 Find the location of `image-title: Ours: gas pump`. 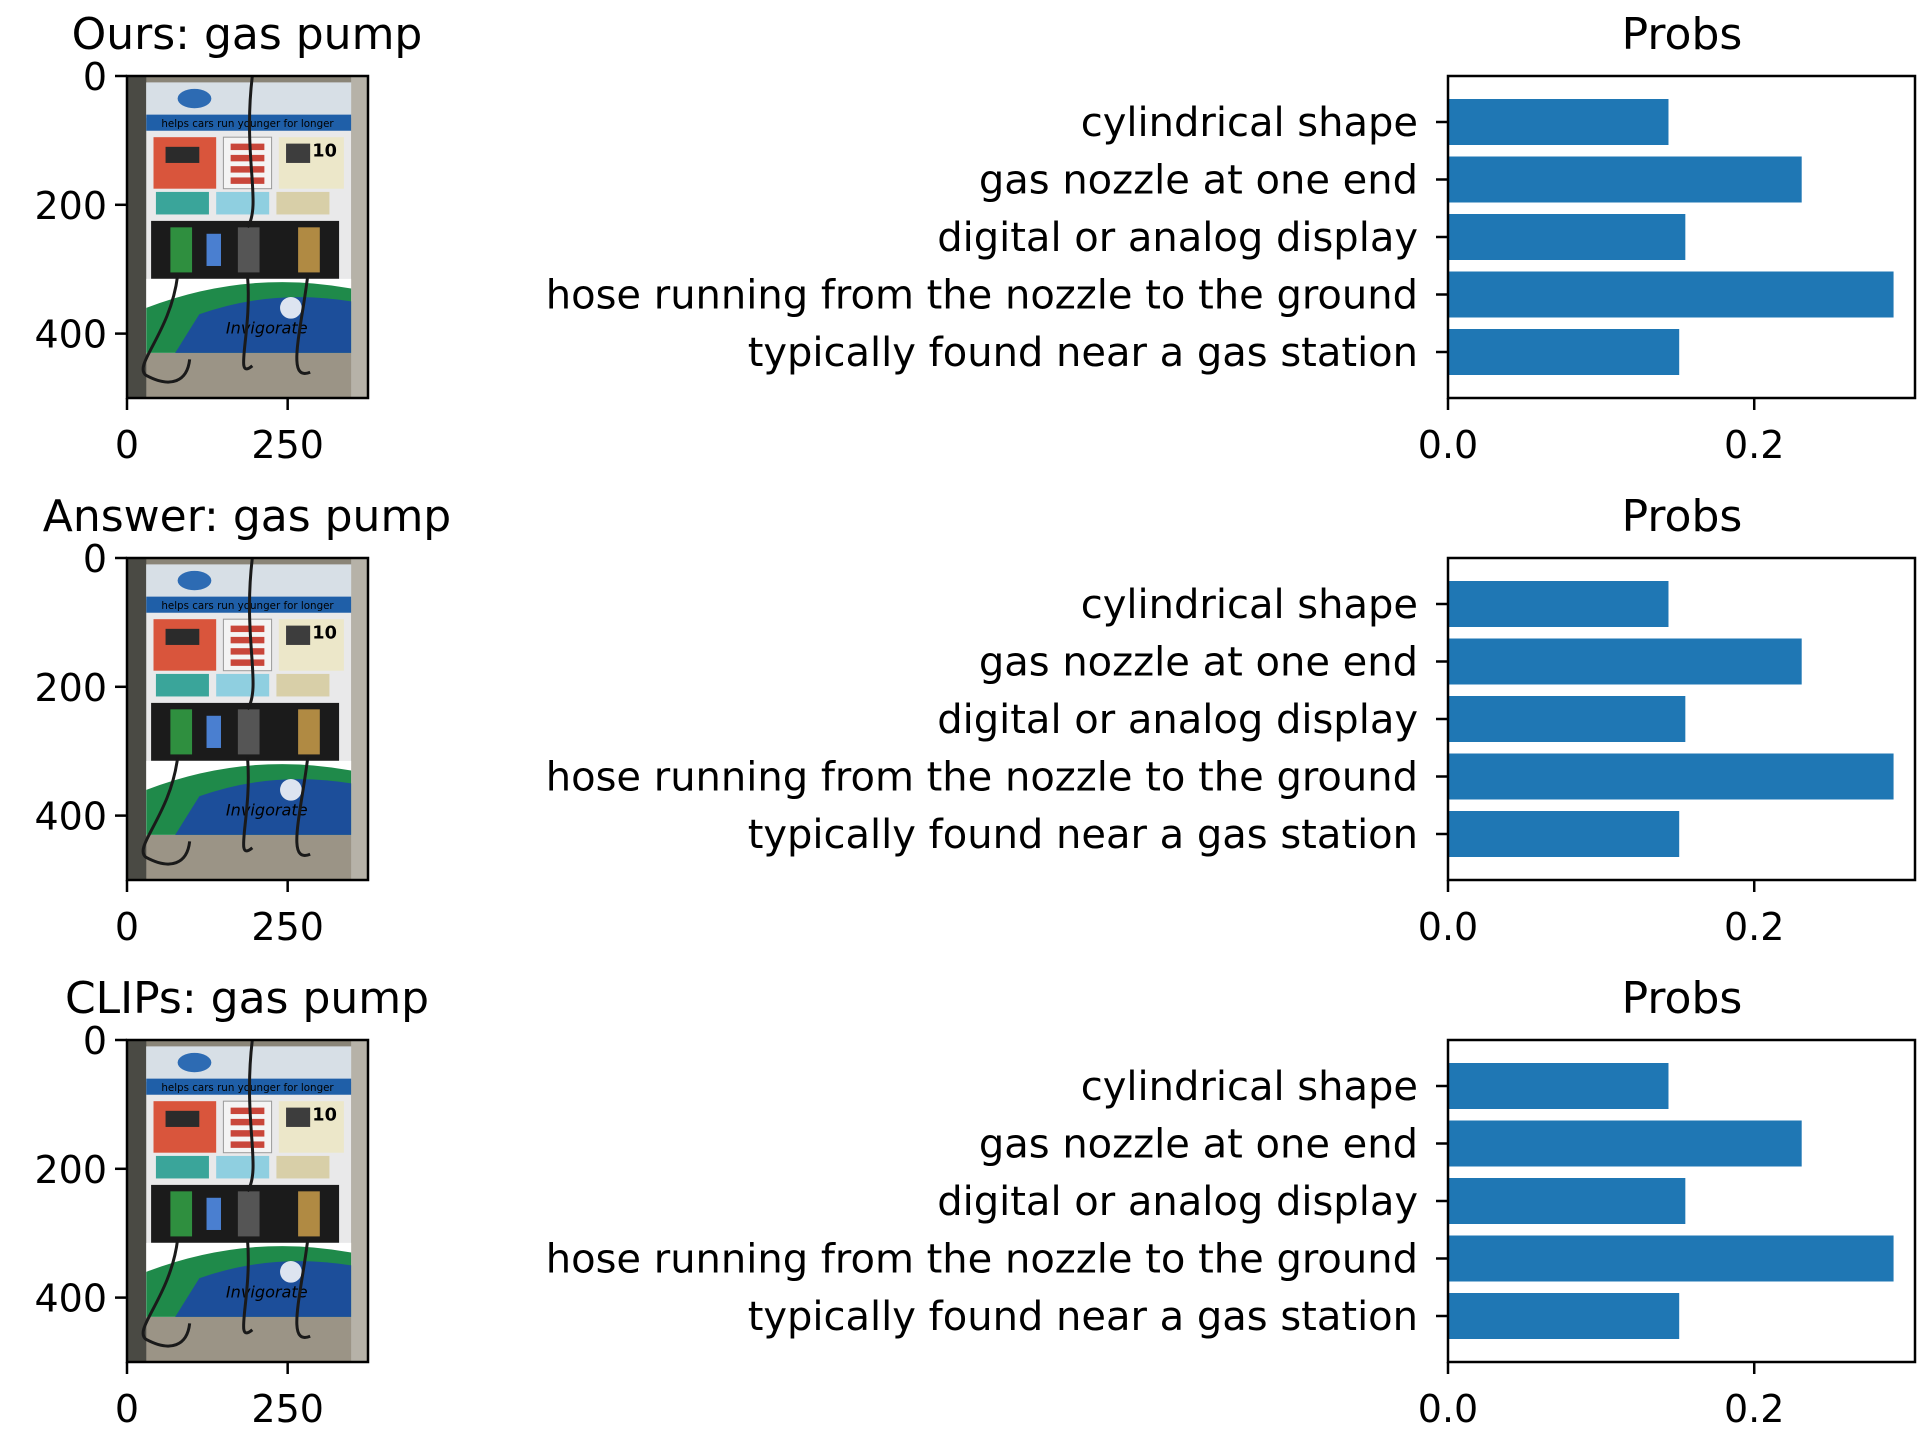

image-title: Ours: gas pump is located at coordinates (247, 34).